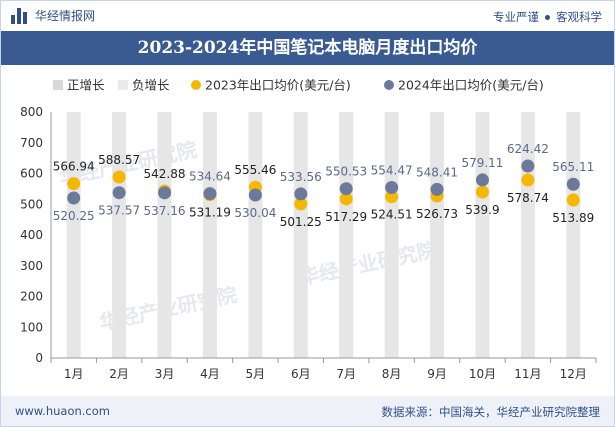 The height and width of the screenshot is (427, 615). What do you see at coordinates (392, 374) in the screenshot?
I see `x-tick-label: 8月` at bounding box center [392, 374].